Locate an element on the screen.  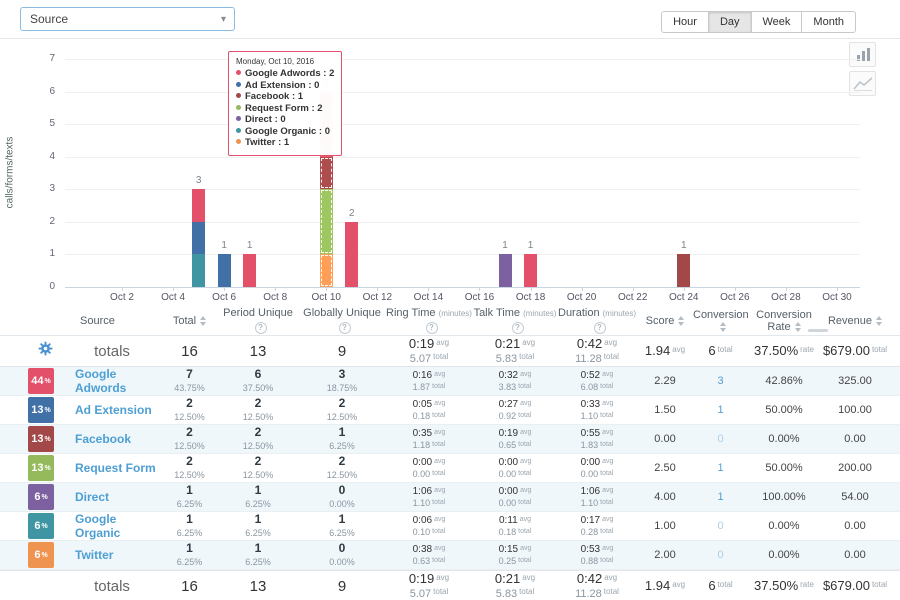
score-cell: 1.50 is located at coordinates (665, 410).